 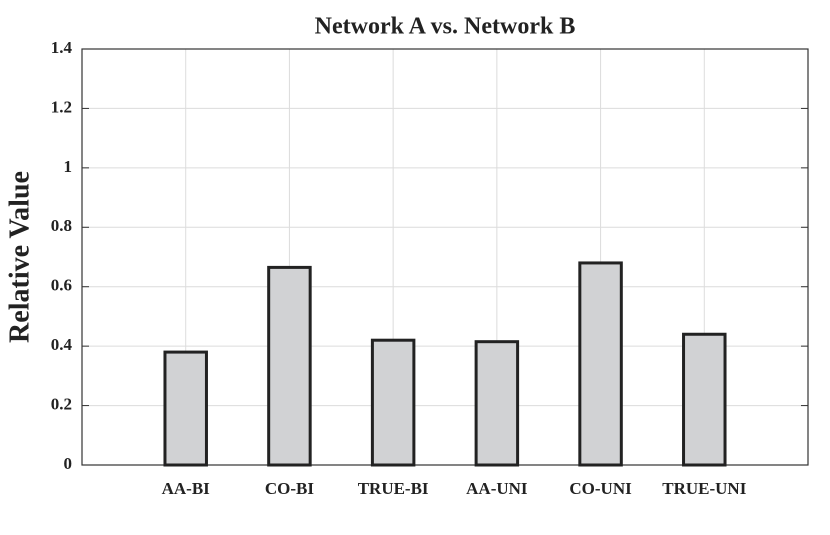 What do you see at coordinates (186, 488) in the screenshot?
I see `x-tick-label: AA-BI` at bounding box center [186, 488].